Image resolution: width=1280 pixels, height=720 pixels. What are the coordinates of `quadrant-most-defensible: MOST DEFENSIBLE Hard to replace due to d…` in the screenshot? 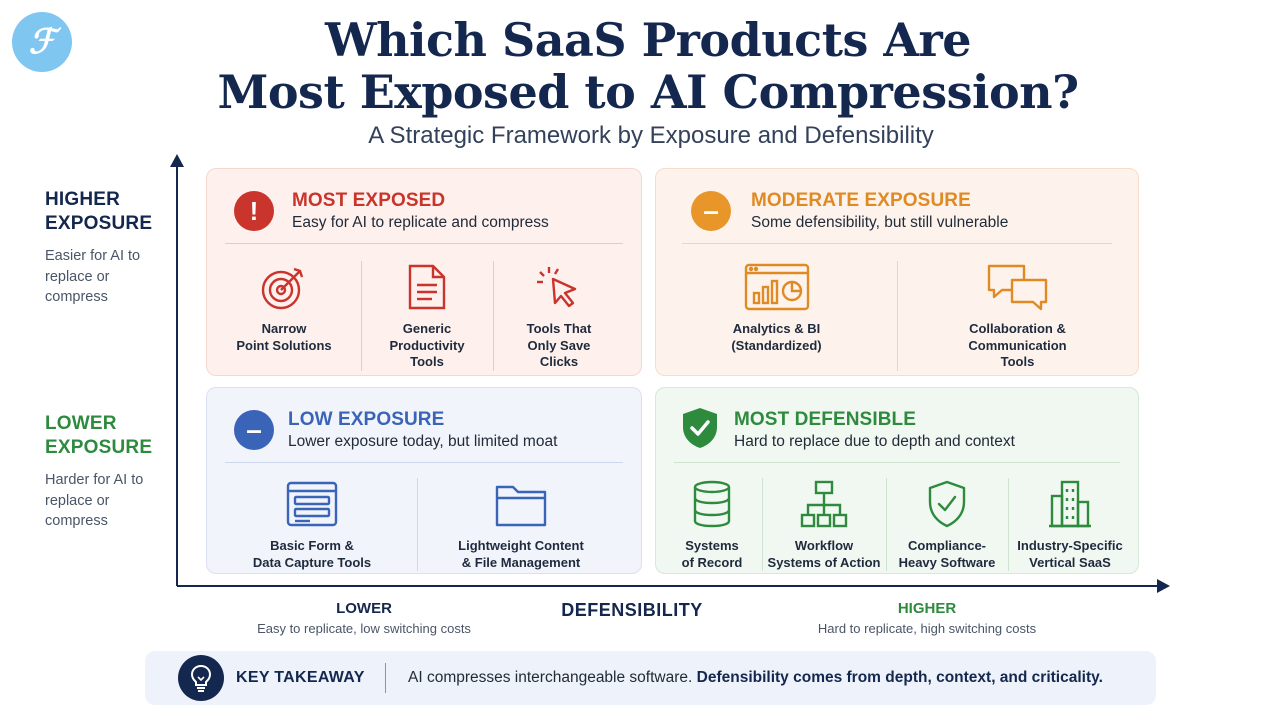 It's located at (897, 480).